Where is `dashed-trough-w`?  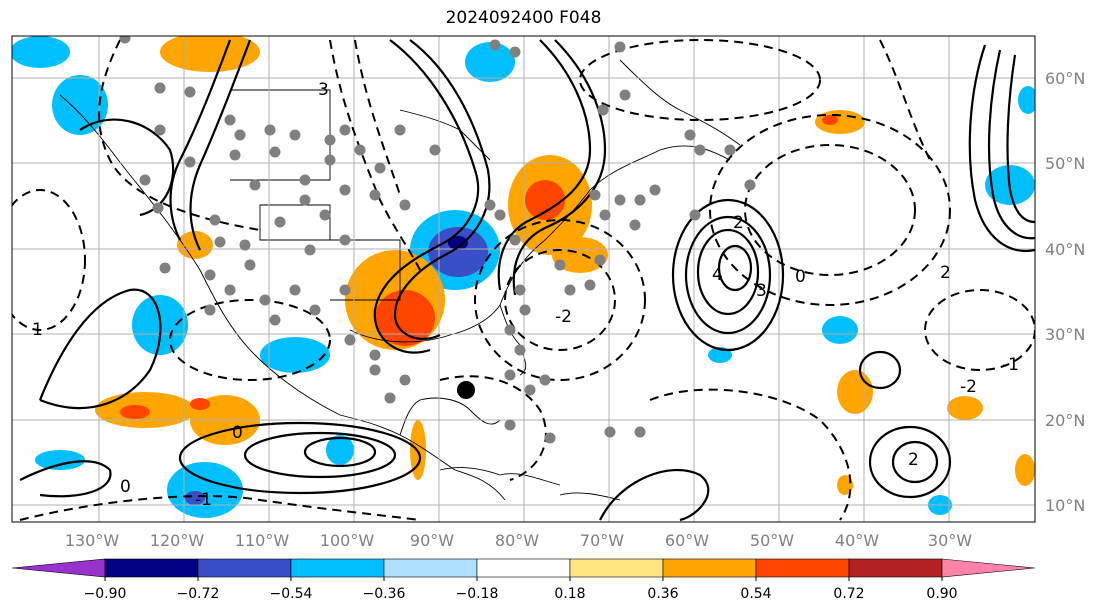 dashed-trough-w is located at coordinates (375, 155).